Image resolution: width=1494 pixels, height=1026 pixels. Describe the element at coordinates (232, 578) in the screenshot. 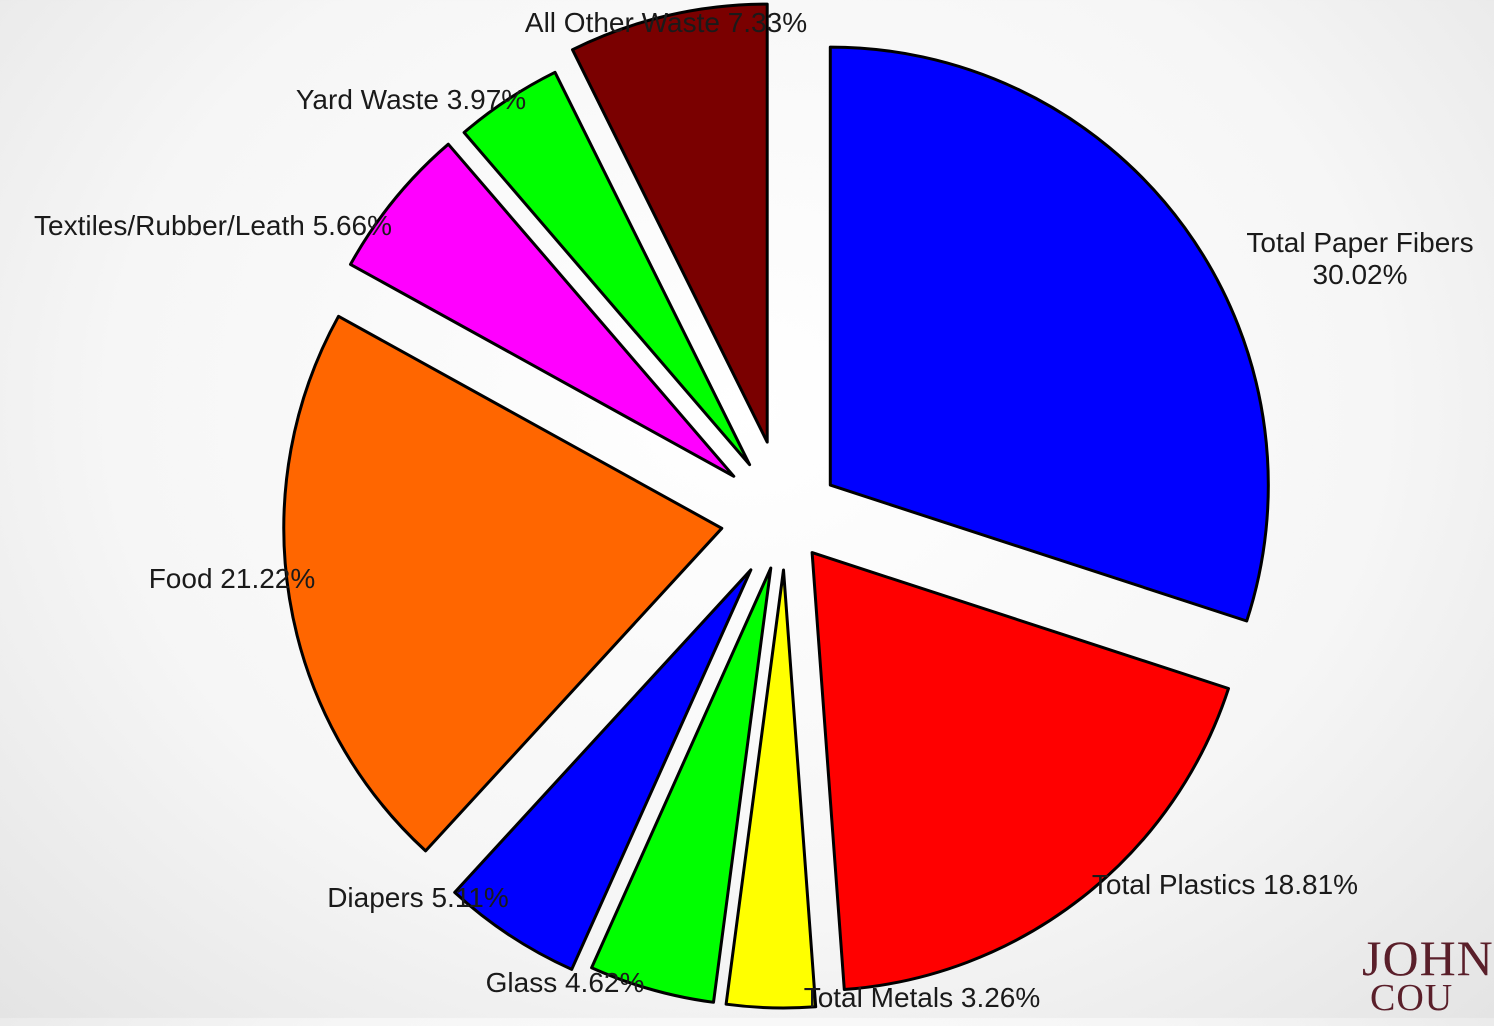

I see `label-food: Food 21.22%` at that location.